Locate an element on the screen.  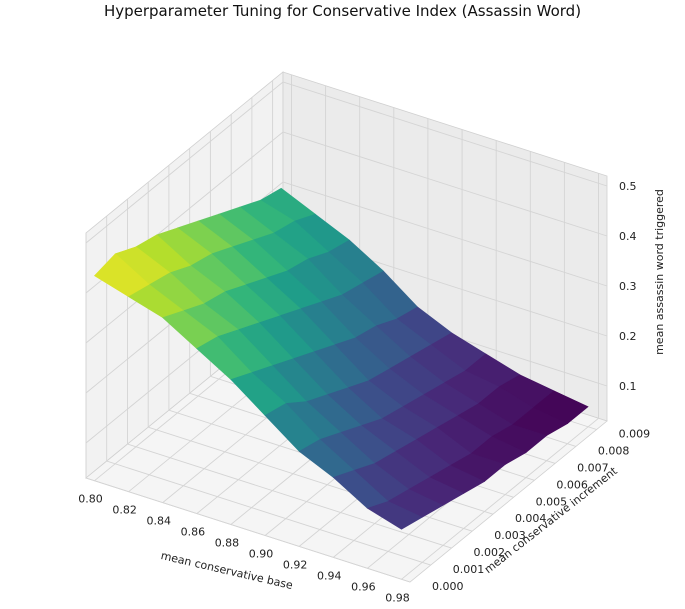
x-tick-labels: 0.80 0.82 0.84 0.86 0.88 0.90 0.92 0.94 0.96 0.98 is located at coordinates (243, 549).